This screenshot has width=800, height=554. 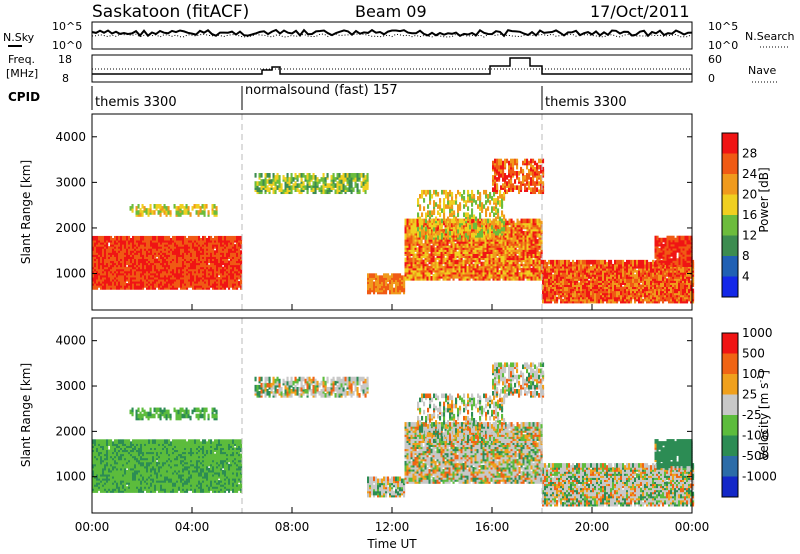 What do you see at coordinates (770, 36) in the screenshot?
I see `nsearch-label: N.Search` at bounding box center [770, 36].